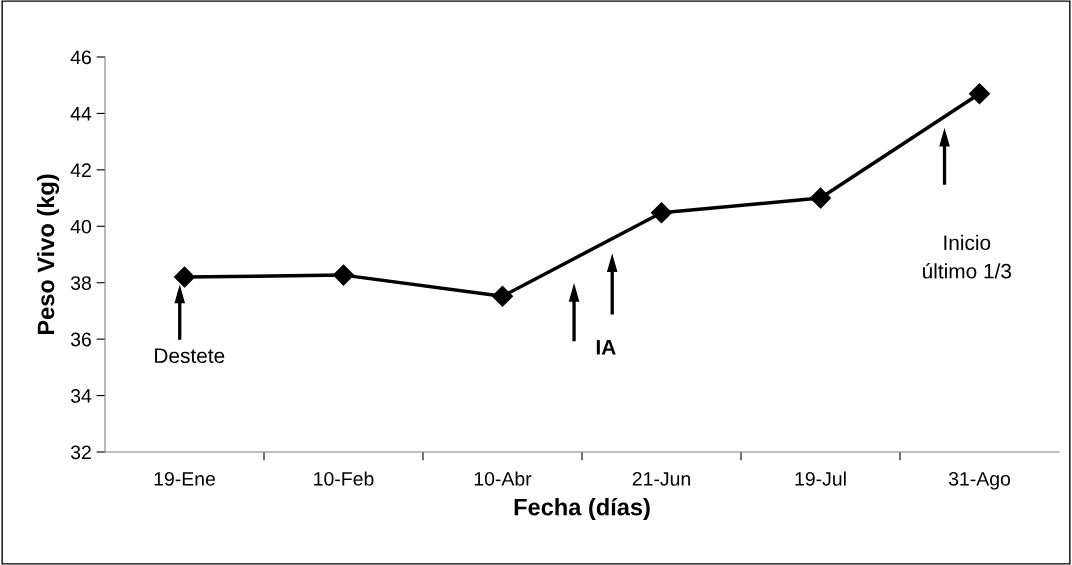 Image resolution: width=1072 pixels, height=565 pixels. I want to click on y-tick-label: 38, so click(80, 283).